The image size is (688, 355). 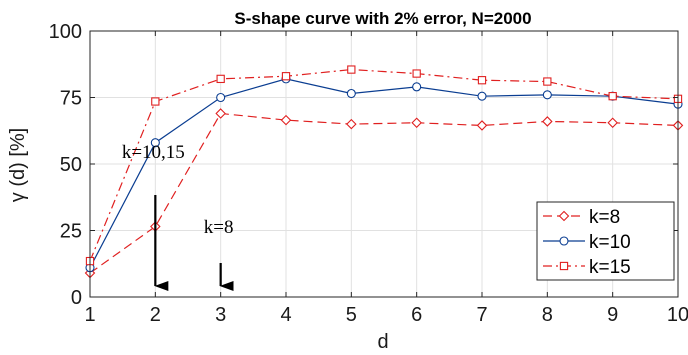 What do you see at coordinates (220, 315) in the screenshot?
I see `x-tick-label: 3` at bounding box center [220, 315].